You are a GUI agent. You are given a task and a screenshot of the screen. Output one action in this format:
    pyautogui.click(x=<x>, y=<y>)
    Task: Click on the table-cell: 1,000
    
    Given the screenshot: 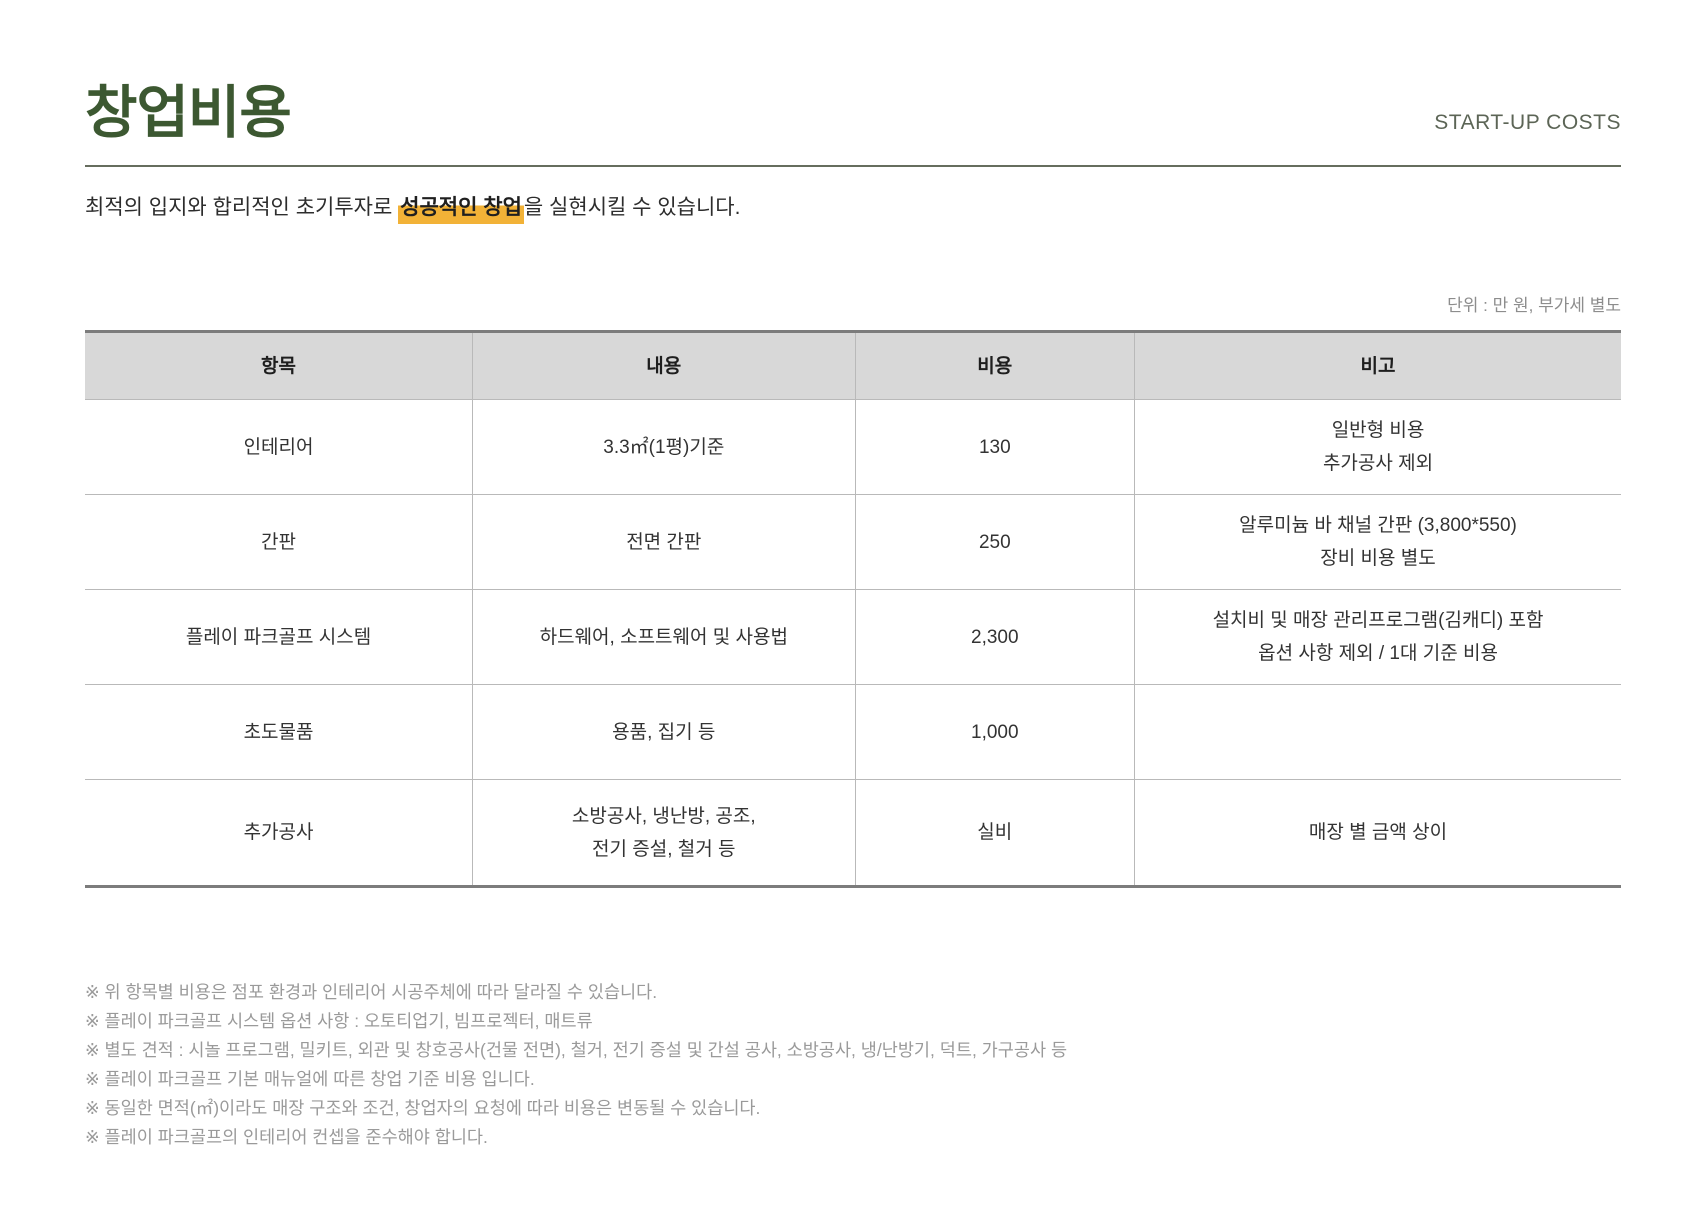 What is the action you would take?
    pyautogui.click(x=994, y=732)
    